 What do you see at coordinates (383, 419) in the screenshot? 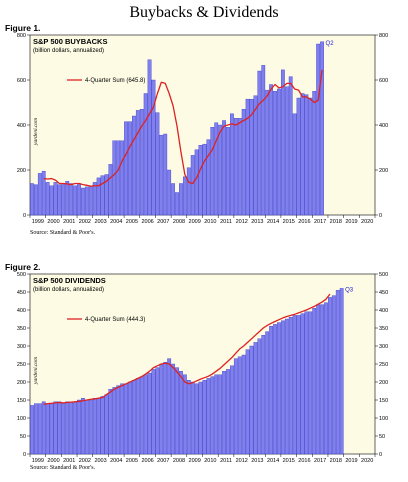
I see `y-tick-label-right: 100` at bounding box center [383, 419].